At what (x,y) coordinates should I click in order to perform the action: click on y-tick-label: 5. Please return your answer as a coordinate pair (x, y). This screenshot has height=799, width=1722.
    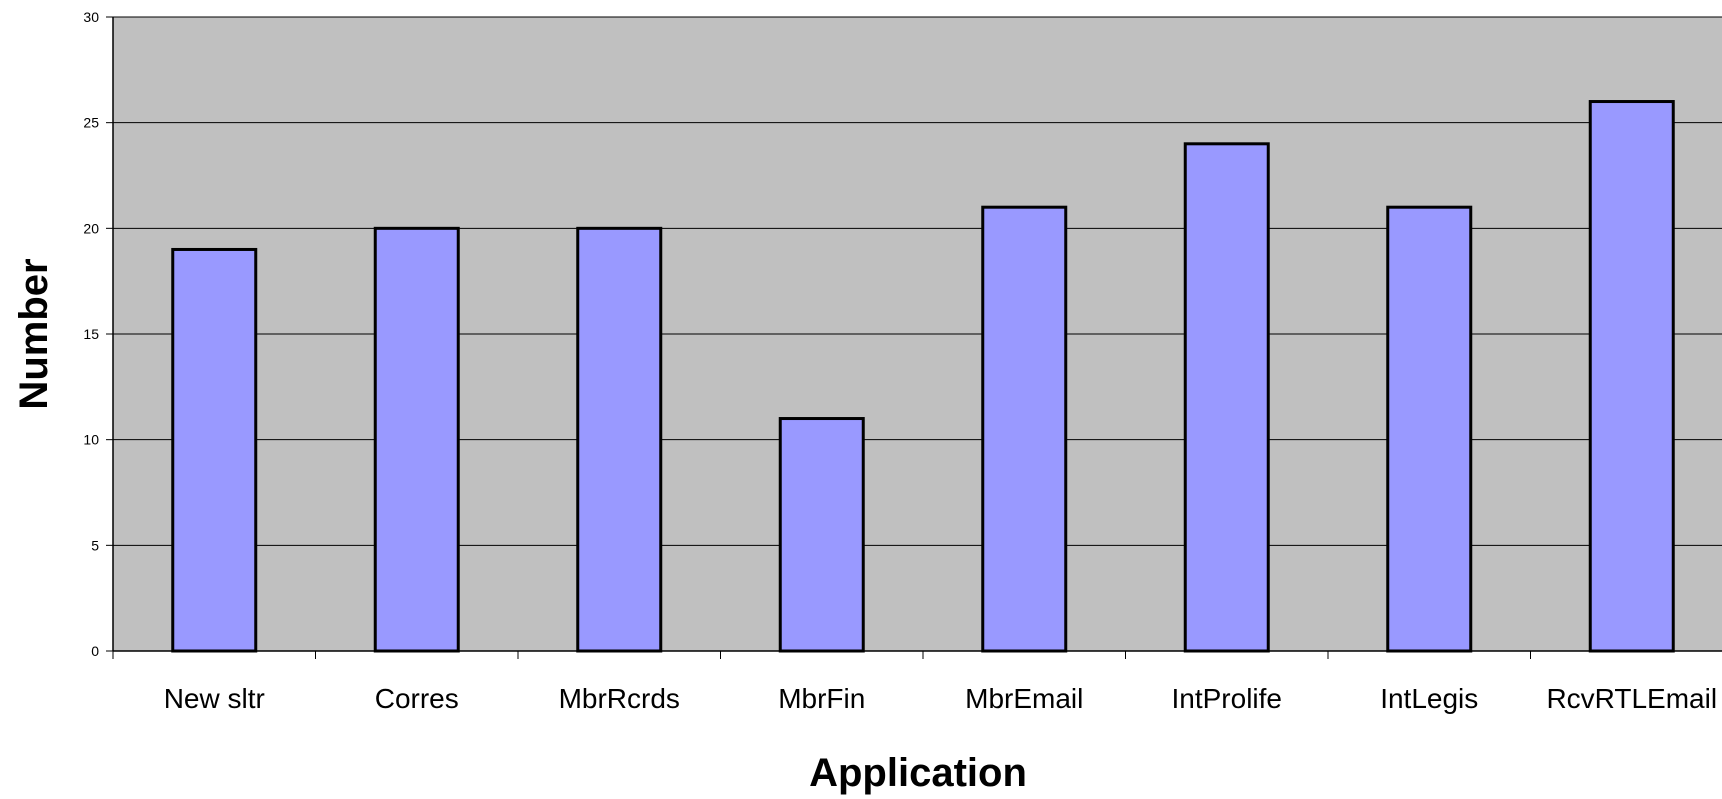
    Looking at the image, I should click on (95, 545).